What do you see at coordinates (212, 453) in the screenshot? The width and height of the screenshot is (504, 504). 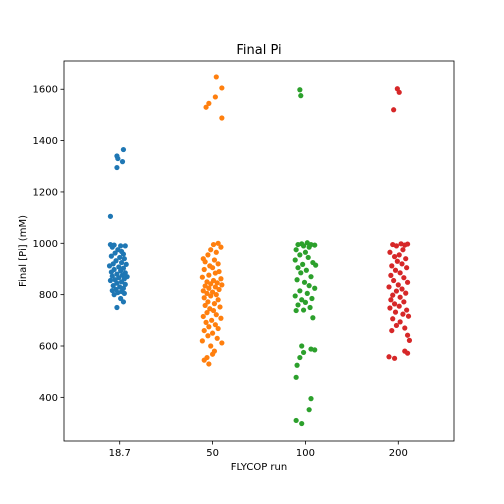 I see `x-tick-label: 50` at bounding box center [212, 453].